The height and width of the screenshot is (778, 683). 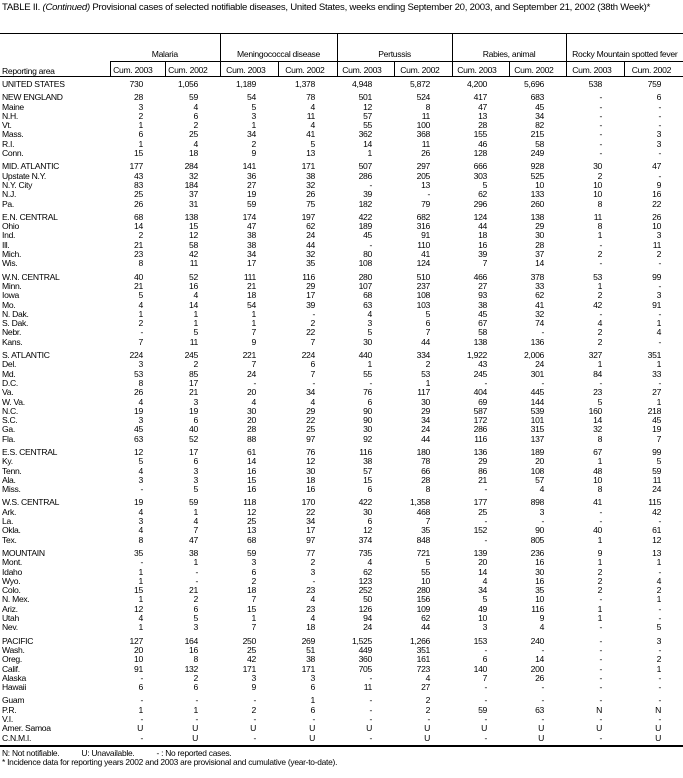 What do you see at coordinates (341, 521) in the screenshot?
I see `table-row: La. 3 4 25 34 6 7- - - -` at bounding box center [341, 521].